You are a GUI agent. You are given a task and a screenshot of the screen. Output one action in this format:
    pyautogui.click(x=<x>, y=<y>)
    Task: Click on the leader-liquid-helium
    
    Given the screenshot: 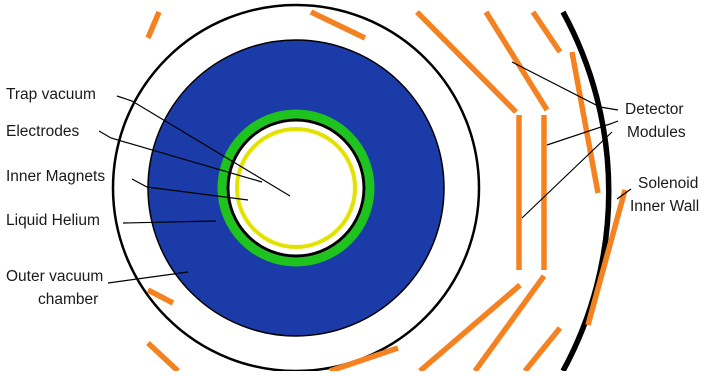 What is the action you would take?
    pyautogui.click(x=169, y=222)
    